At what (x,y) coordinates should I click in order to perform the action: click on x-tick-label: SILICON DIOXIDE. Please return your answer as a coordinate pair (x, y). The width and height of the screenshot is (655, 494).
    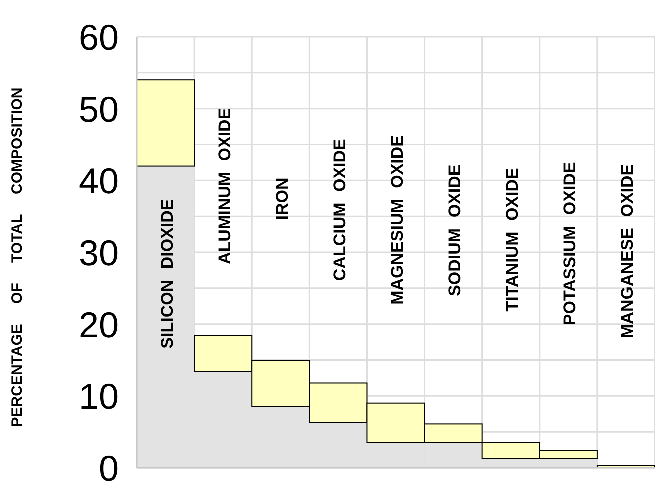
    Looking at the image, I should click on (167, 274).